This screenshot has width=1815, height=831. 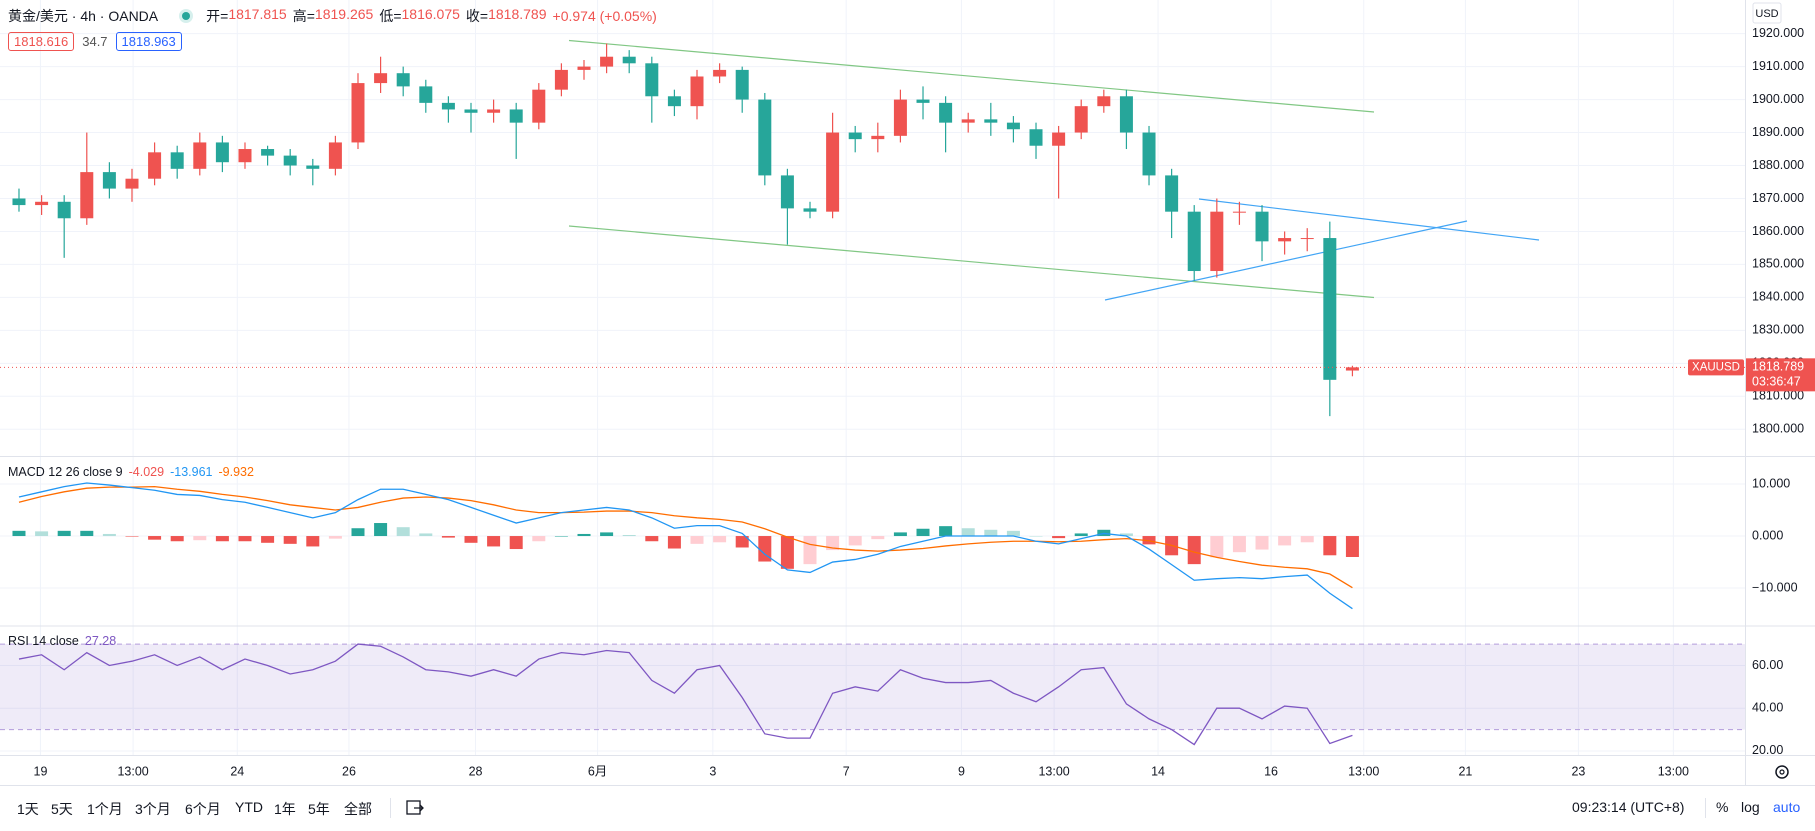 I want to click on x-tick-label: 26, so click(x=349, y=771).